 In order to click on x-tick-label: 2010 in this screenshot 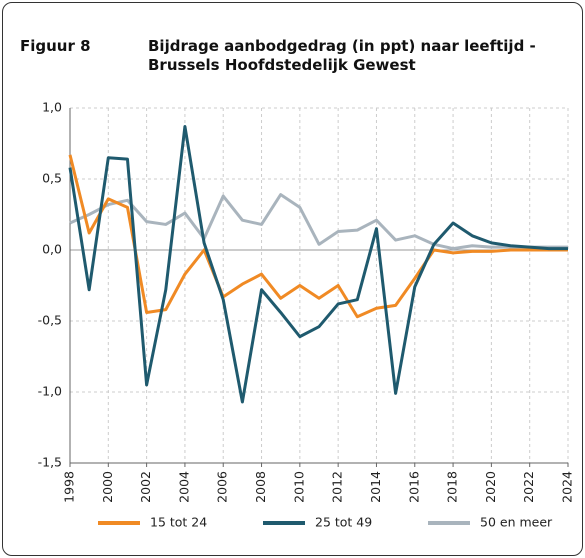, I will do `click(298, 487)`.